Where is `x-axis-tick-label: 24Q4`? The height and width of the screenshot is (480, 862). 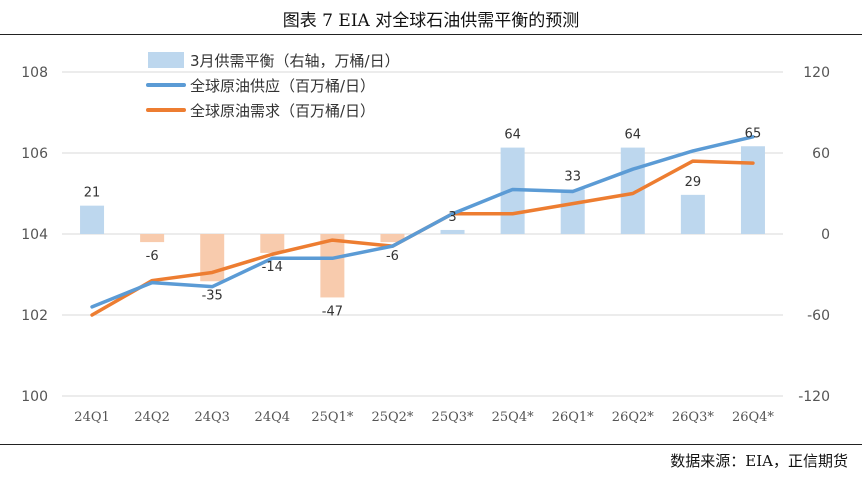
x-axis-tick-label: 24Q4 is located at coordinates (272, 417).